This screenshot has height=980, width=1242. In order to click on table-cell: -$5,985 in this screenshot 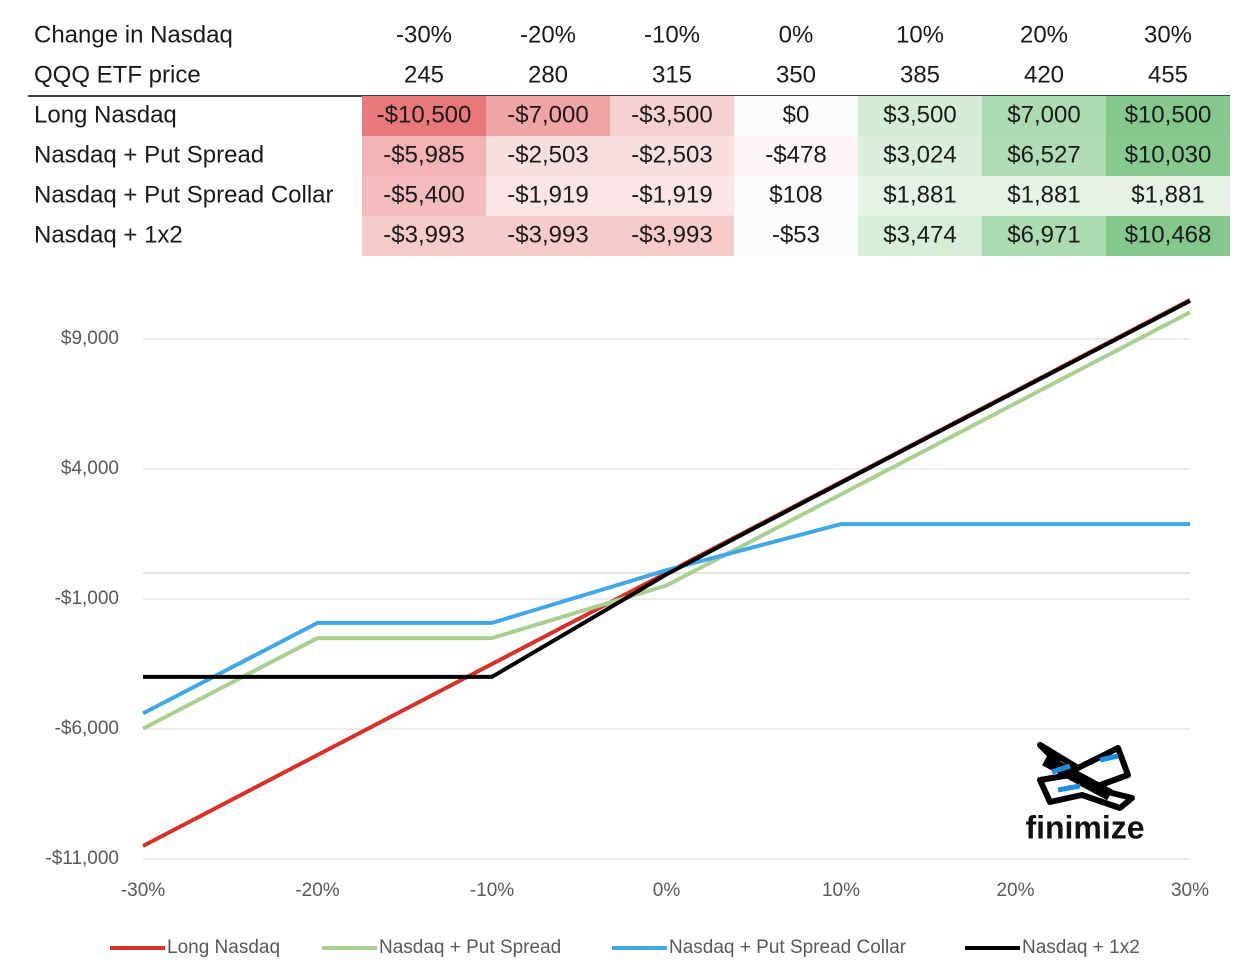, I will do `click(423, 154)`.